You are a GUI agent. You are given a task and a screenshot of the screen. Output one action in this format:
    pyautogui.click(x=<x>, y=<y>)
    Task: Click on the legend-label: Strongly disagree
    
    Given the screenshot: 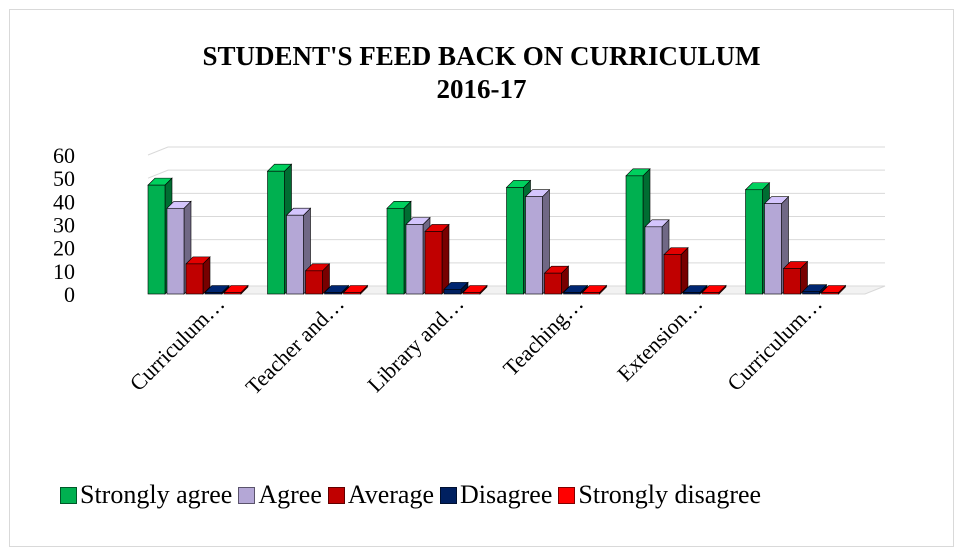 What is the action you would take?
    pyautogui.click(x=670, y=494)
    